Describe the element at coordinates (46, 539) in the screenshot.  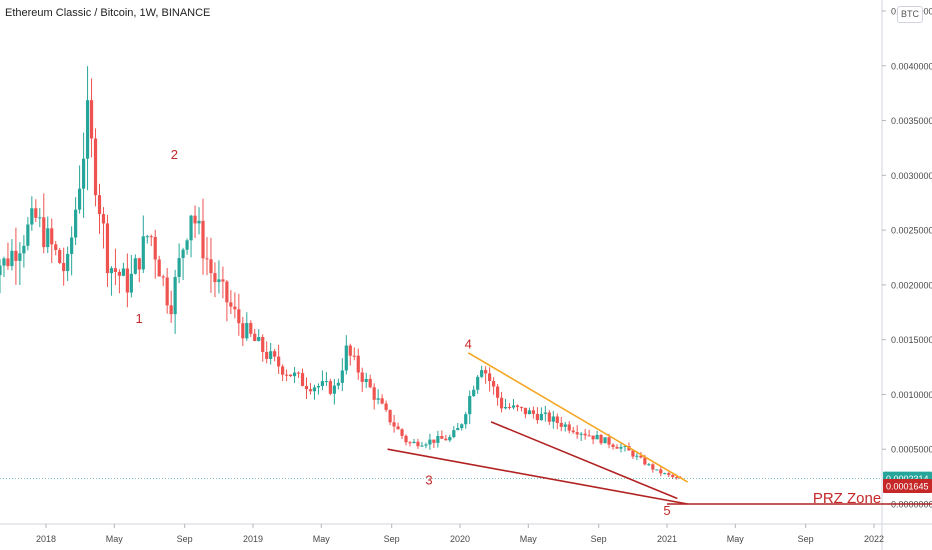
I see `x-tick-label: 2018` at that location.